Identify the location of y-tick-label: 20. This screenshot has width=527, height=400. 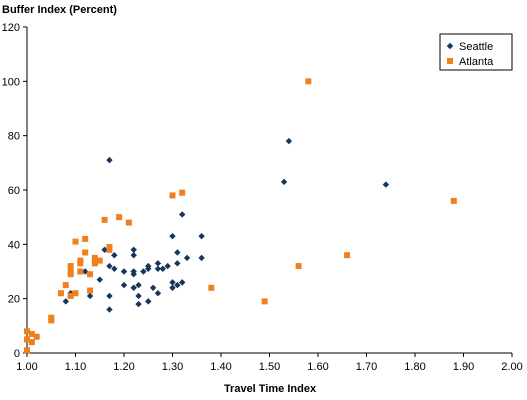
(14, 300).